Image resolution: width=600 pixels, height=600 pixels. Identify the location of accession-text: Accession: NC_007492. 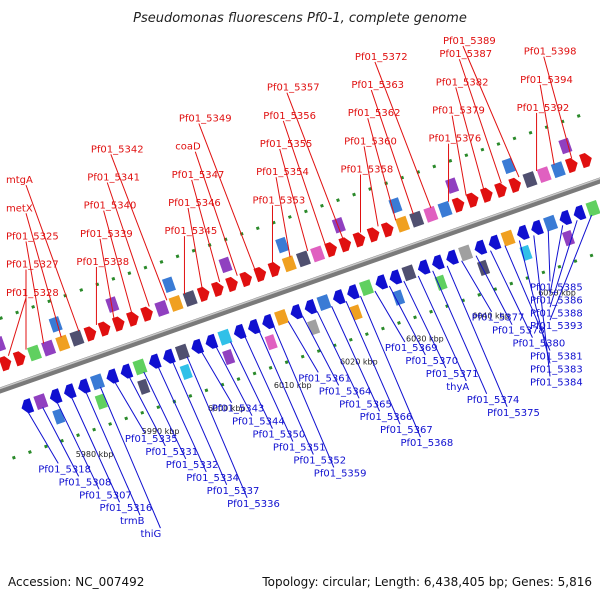
(76, 582).